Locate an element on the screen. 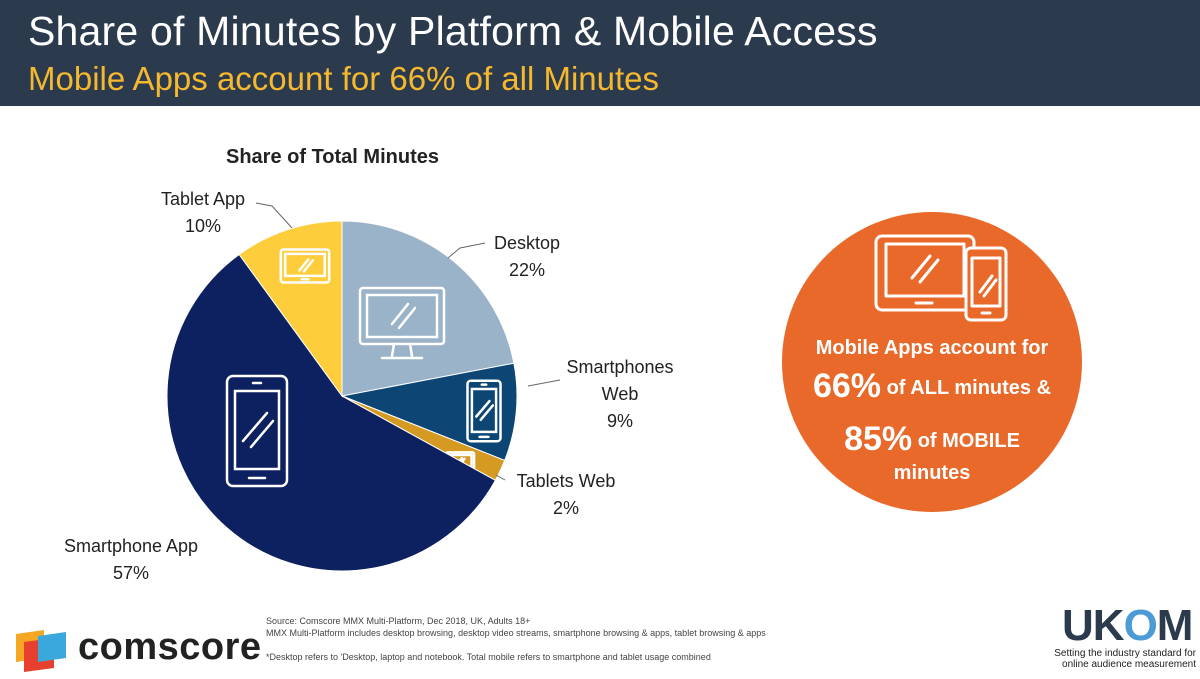  tablet-and-phone-icon is located at coordinates (941, 278).